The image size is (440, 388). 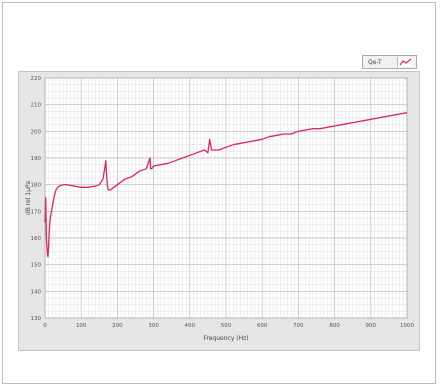 I want to click on y-tick-label: 210, so click(x=36, y=106).